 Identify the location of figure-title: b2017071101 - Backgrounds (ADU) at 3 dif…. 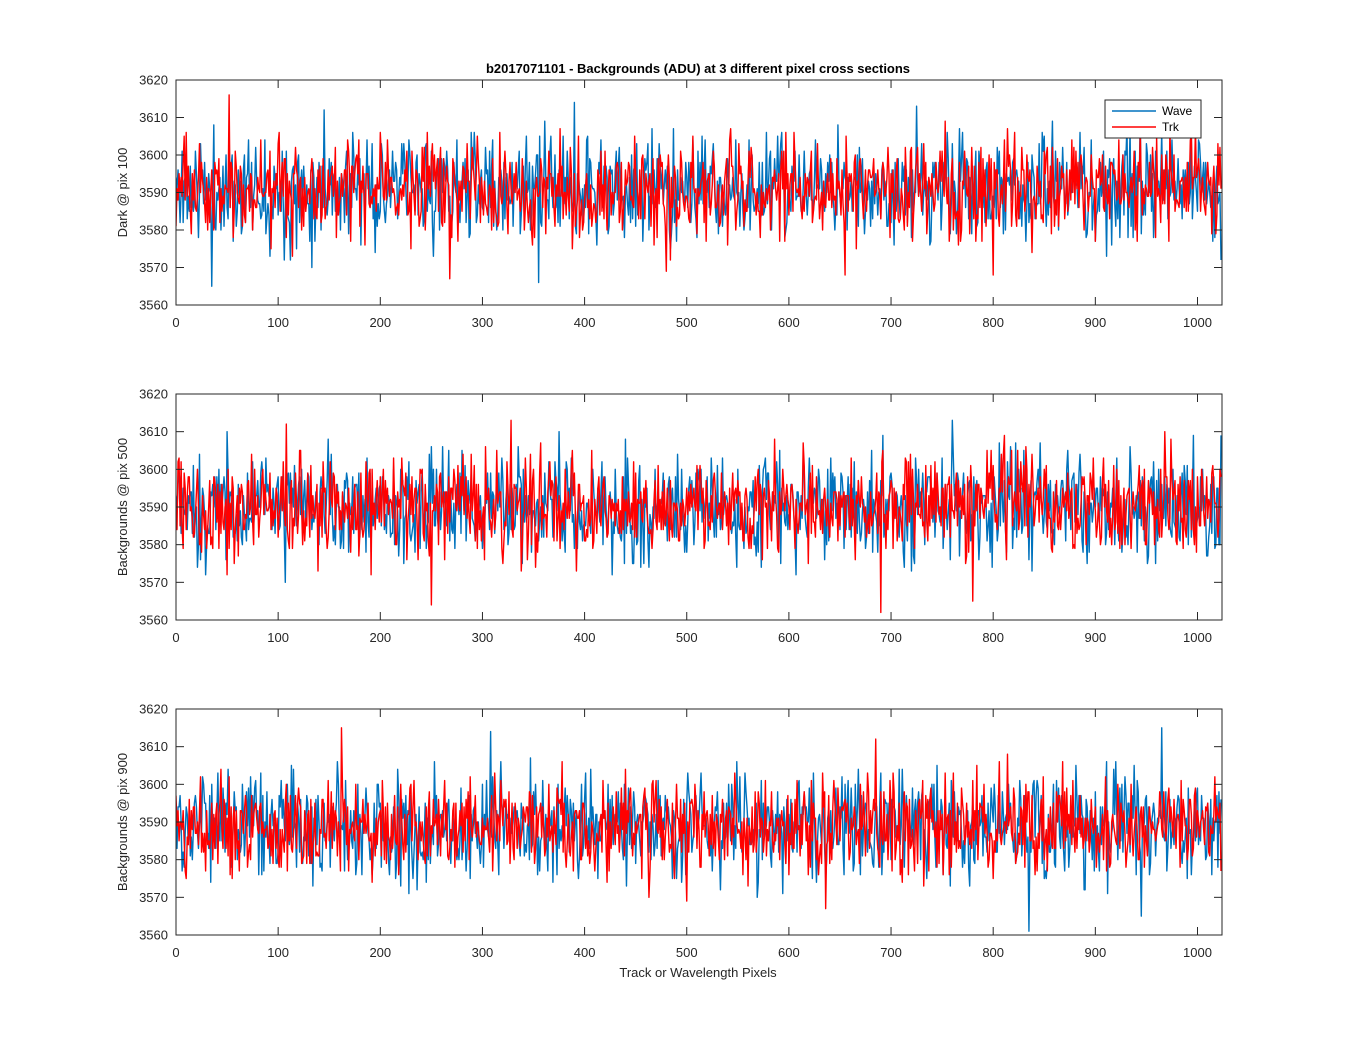
(698, 68).